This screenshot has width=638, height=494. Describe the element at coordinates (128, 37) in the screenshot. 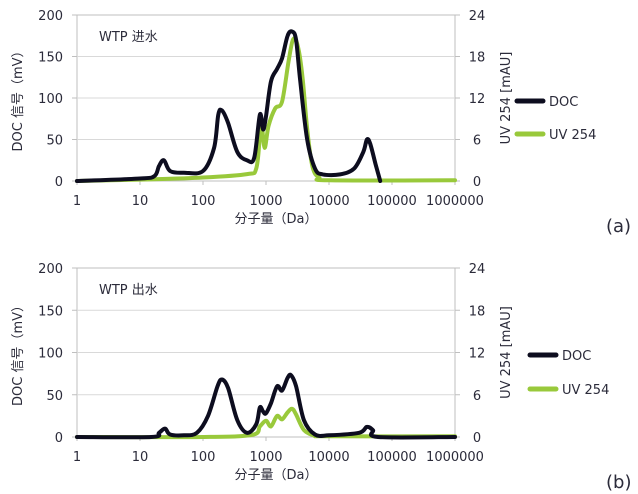

I see `panel-title: WTP 进水` at that location.